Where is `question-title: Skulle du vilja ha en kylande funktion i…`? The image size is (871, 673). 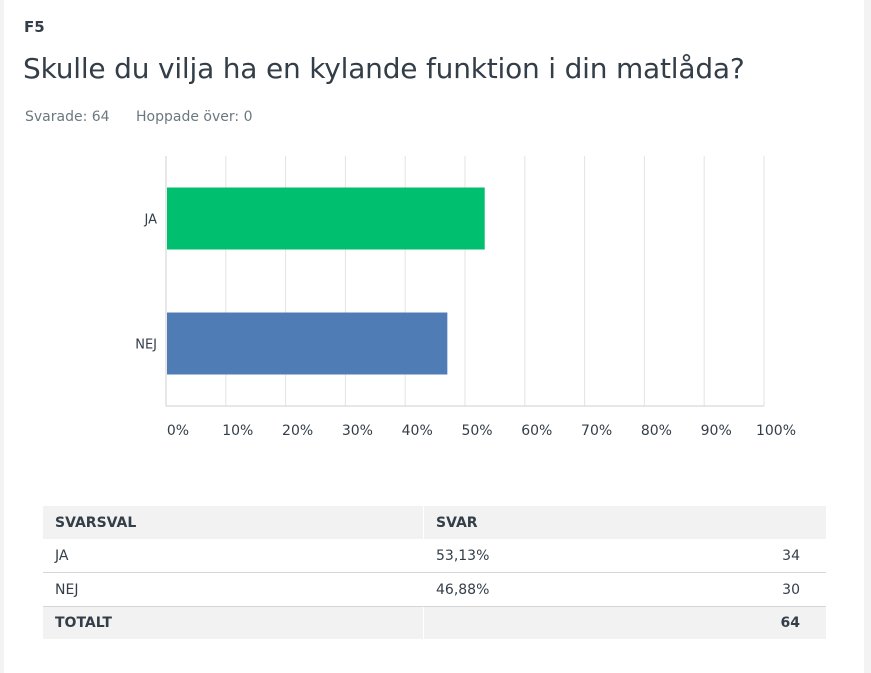 question-title: Skulle du vilja ha en kylande funktion i… is located at coordinates (384, 68).